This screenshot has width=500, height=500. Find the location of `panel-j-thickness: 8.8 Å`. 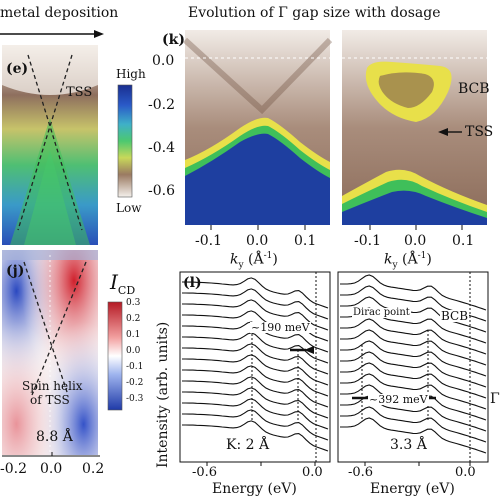

panel-j-thickness: 8.8 Å is located at coordinates (54, 437).